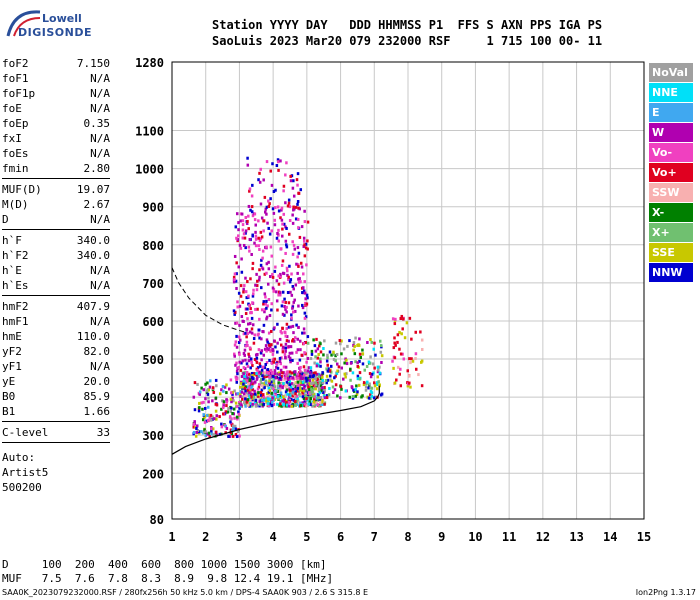 This screenshot has width=700, height=600. What do you see at coordinates (62, 18) in the screenshot?
I see `logo-line1: Lowell` at bounding box center [62, 18].